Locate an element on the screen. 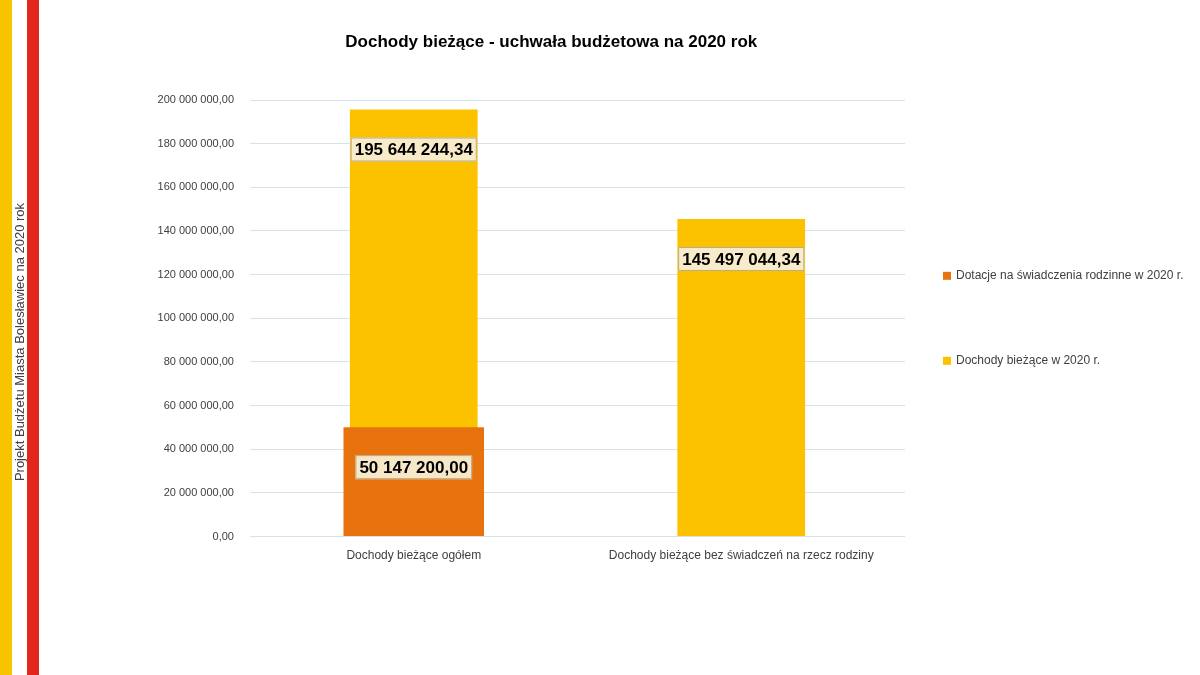 This screenshot has width=1200, height=675. y-tick-label: 180 000 000,00 is located at coordinates (195, 142).